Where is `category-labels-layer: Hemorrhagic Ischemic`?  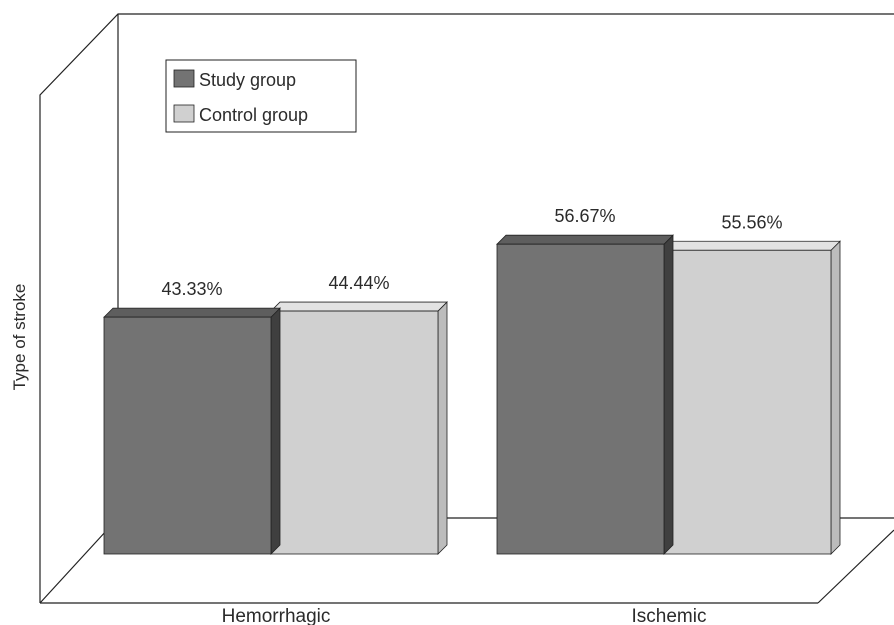 category-labels-layer: Hemorrhagic Ischemic is located at coordinates (464, 615).